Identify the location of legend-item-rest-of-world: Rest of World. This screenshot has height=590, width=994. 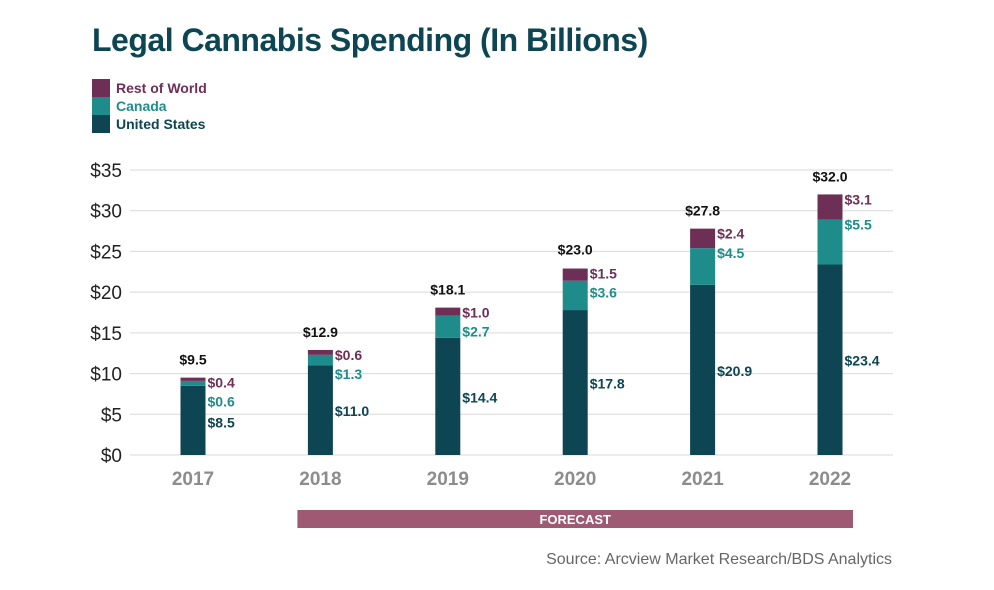
(149, 88).